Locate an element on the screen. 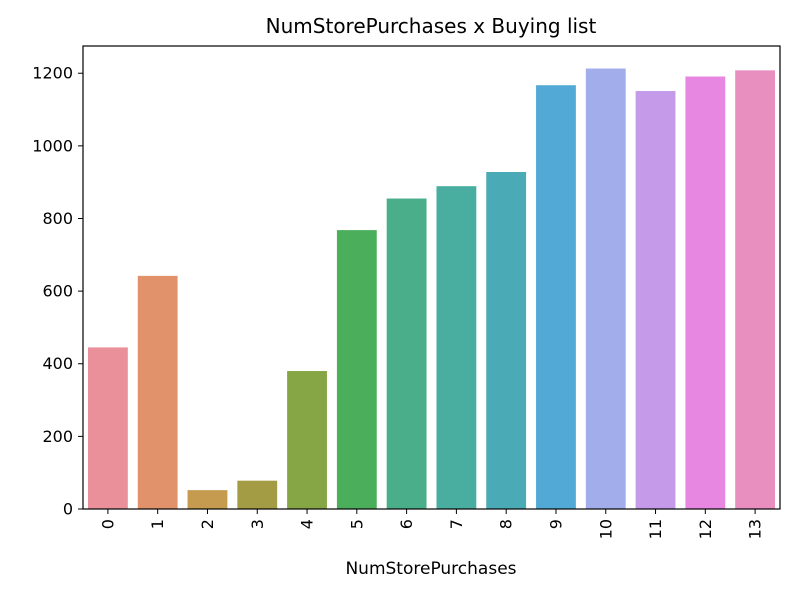  x-tick-label-0: 0 is located at coordinates (107, 524).